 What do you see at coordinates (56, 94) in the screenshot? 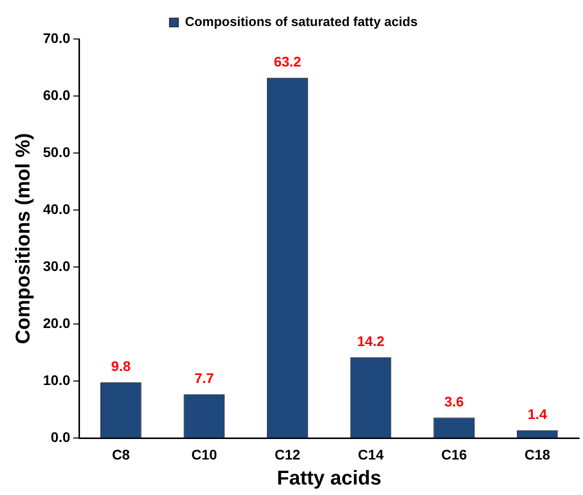
I see `y-tick-label: 60.0` at bounding box center [56, 94].